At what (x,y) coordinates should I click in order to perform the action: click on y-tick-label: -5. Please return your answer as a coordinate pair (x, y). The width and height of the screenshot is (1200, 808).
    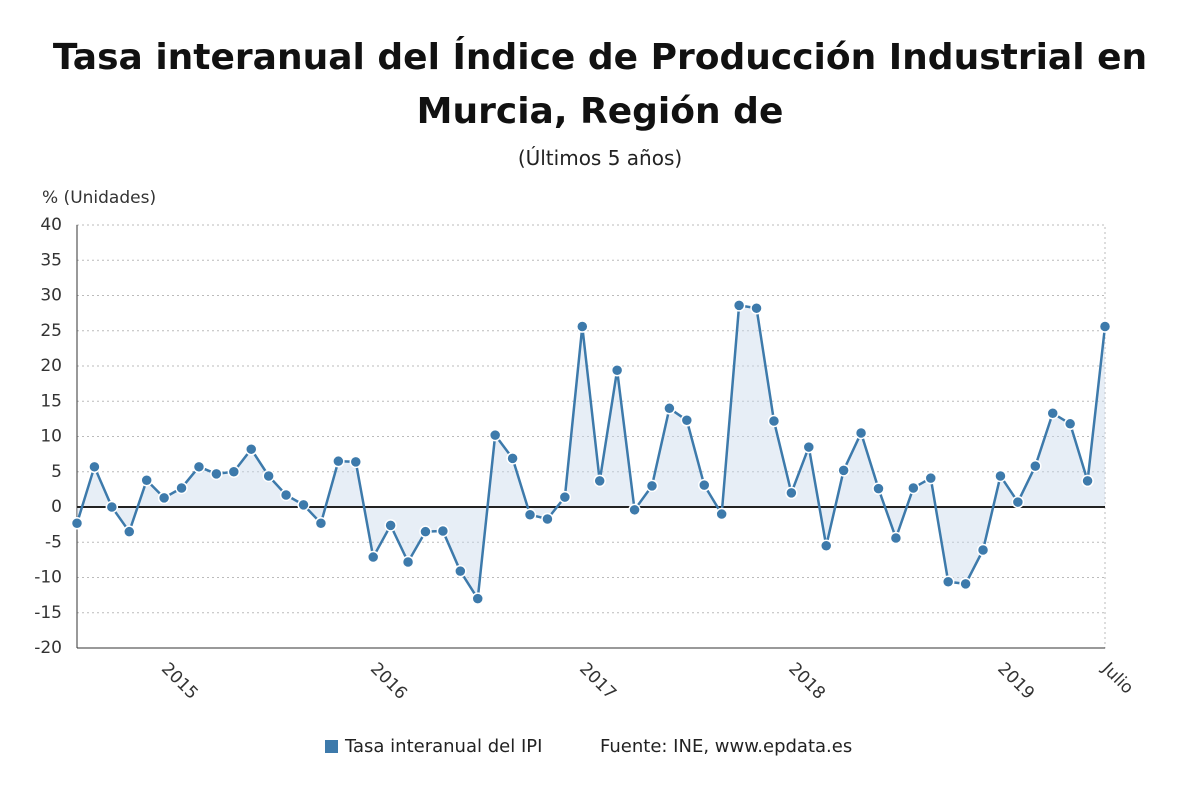
    Looking at the image, I should click on (53, 542).